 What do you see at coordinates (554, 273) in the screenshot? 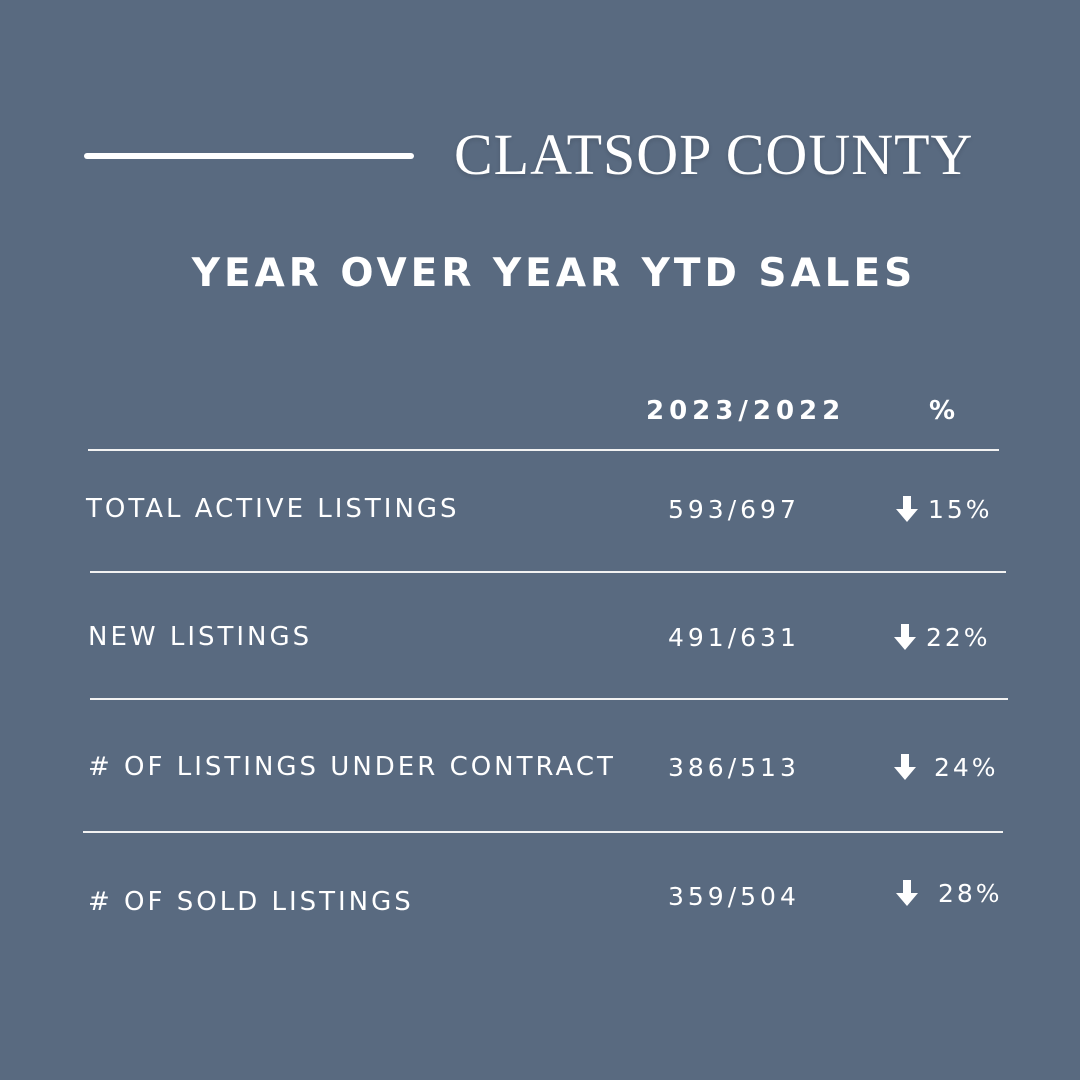
I see `page-subtitle: YEAR OVER YEAR YTD SALES` at bounding box center [554, 273].